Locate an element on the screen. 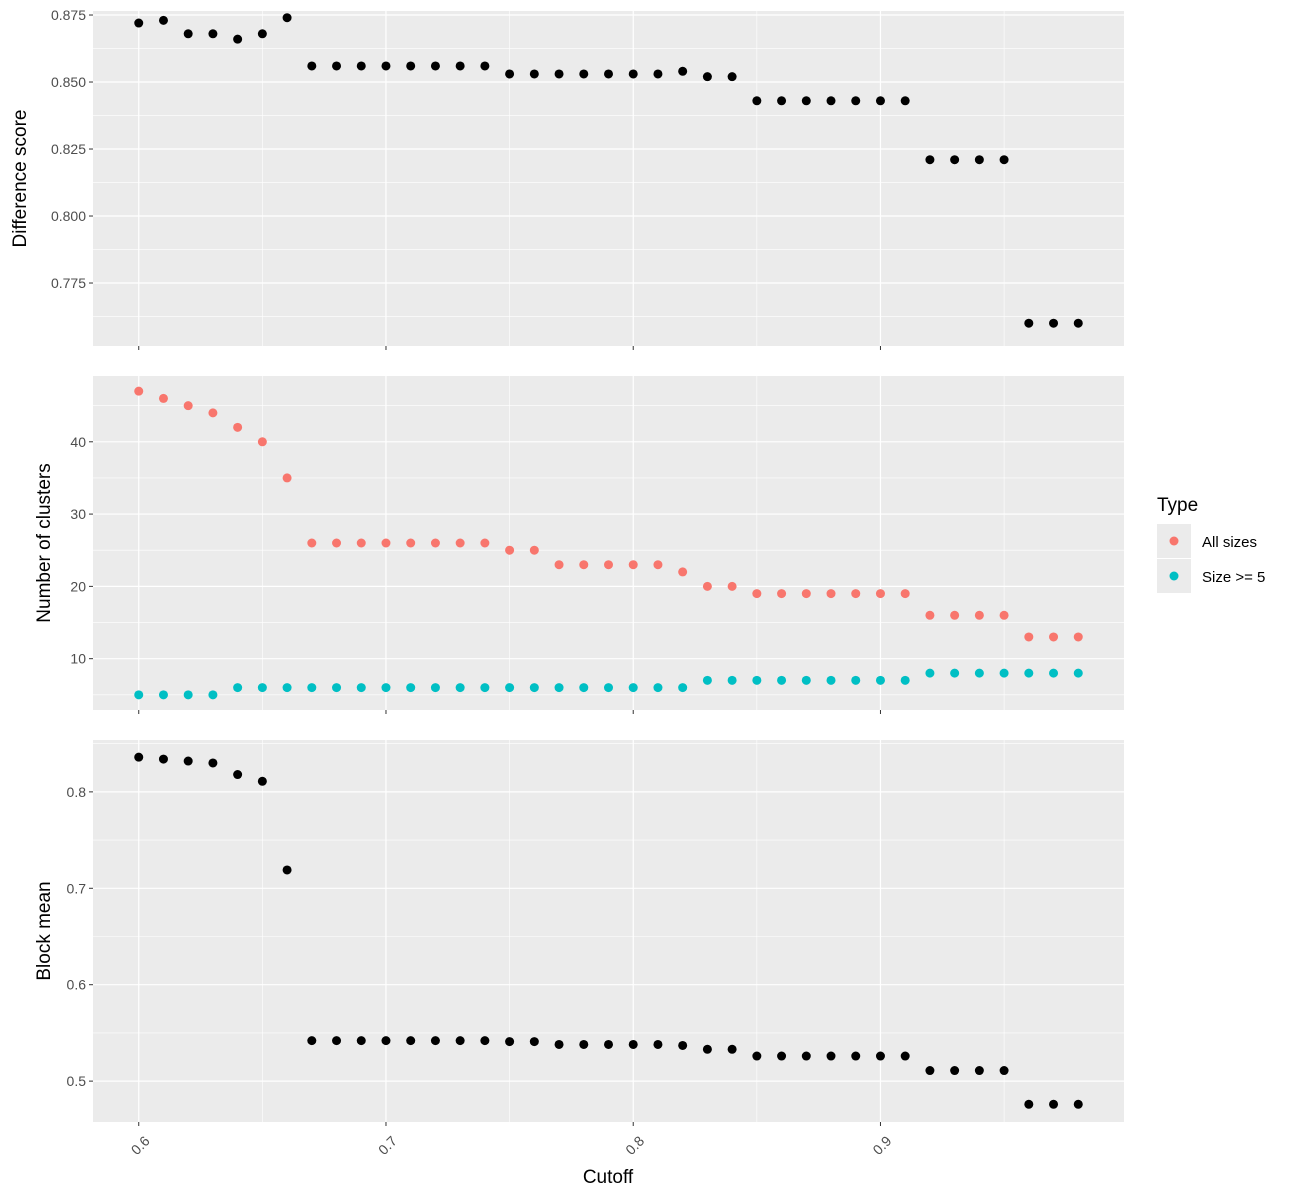 Image resolution: width=1300 pixels, height=1200 pixels. y-tick-label: 0.8 is located at coordinates (77, 792).